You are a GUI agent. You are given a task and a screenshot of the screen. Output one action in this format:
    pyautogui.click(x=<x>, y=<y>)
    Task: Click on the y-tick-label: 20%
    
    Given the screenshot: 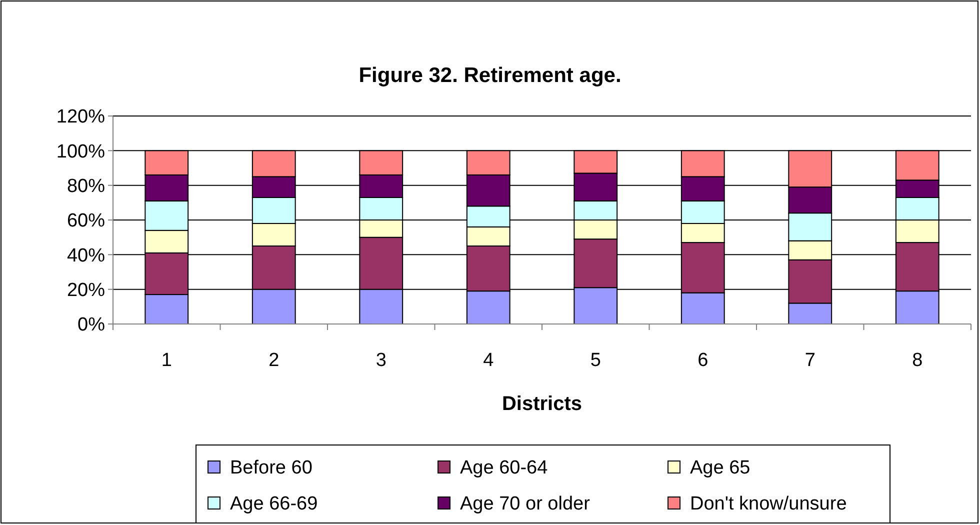 What is the action you would take?
    pyautogui.click(x=86, y=290)
    